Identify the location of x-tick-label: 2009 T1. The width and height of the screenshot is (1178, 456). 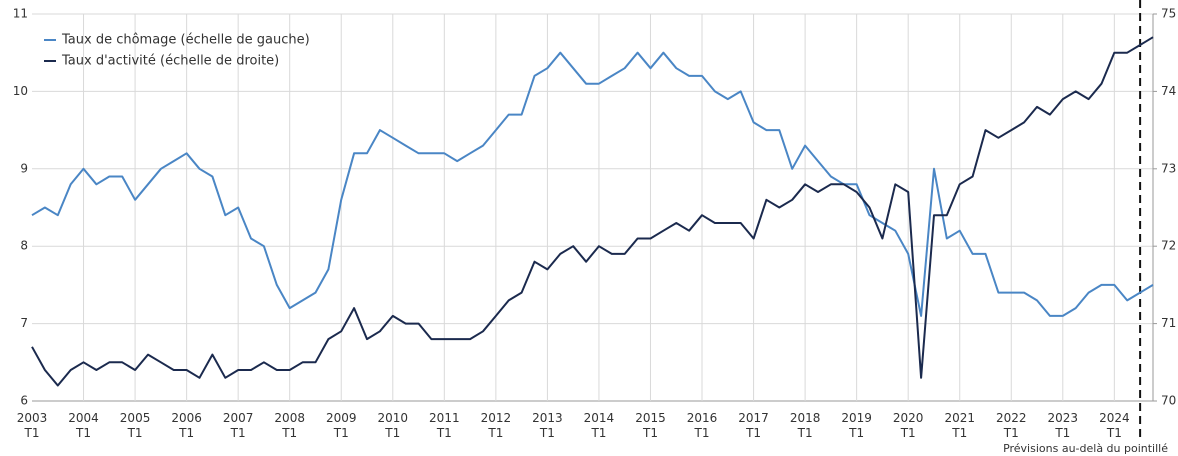
(341, 425).